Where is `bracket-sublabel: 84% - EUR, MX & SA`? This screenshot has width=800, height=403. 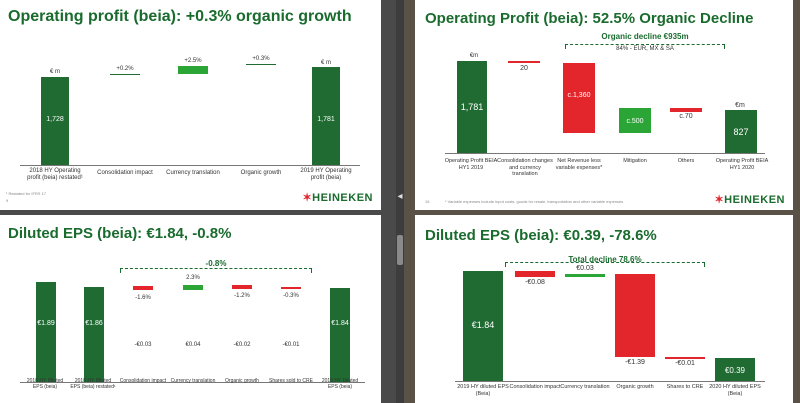
bracket-sublabel: 84% - EUR, MX & SA is located at coordinates (645, 49).